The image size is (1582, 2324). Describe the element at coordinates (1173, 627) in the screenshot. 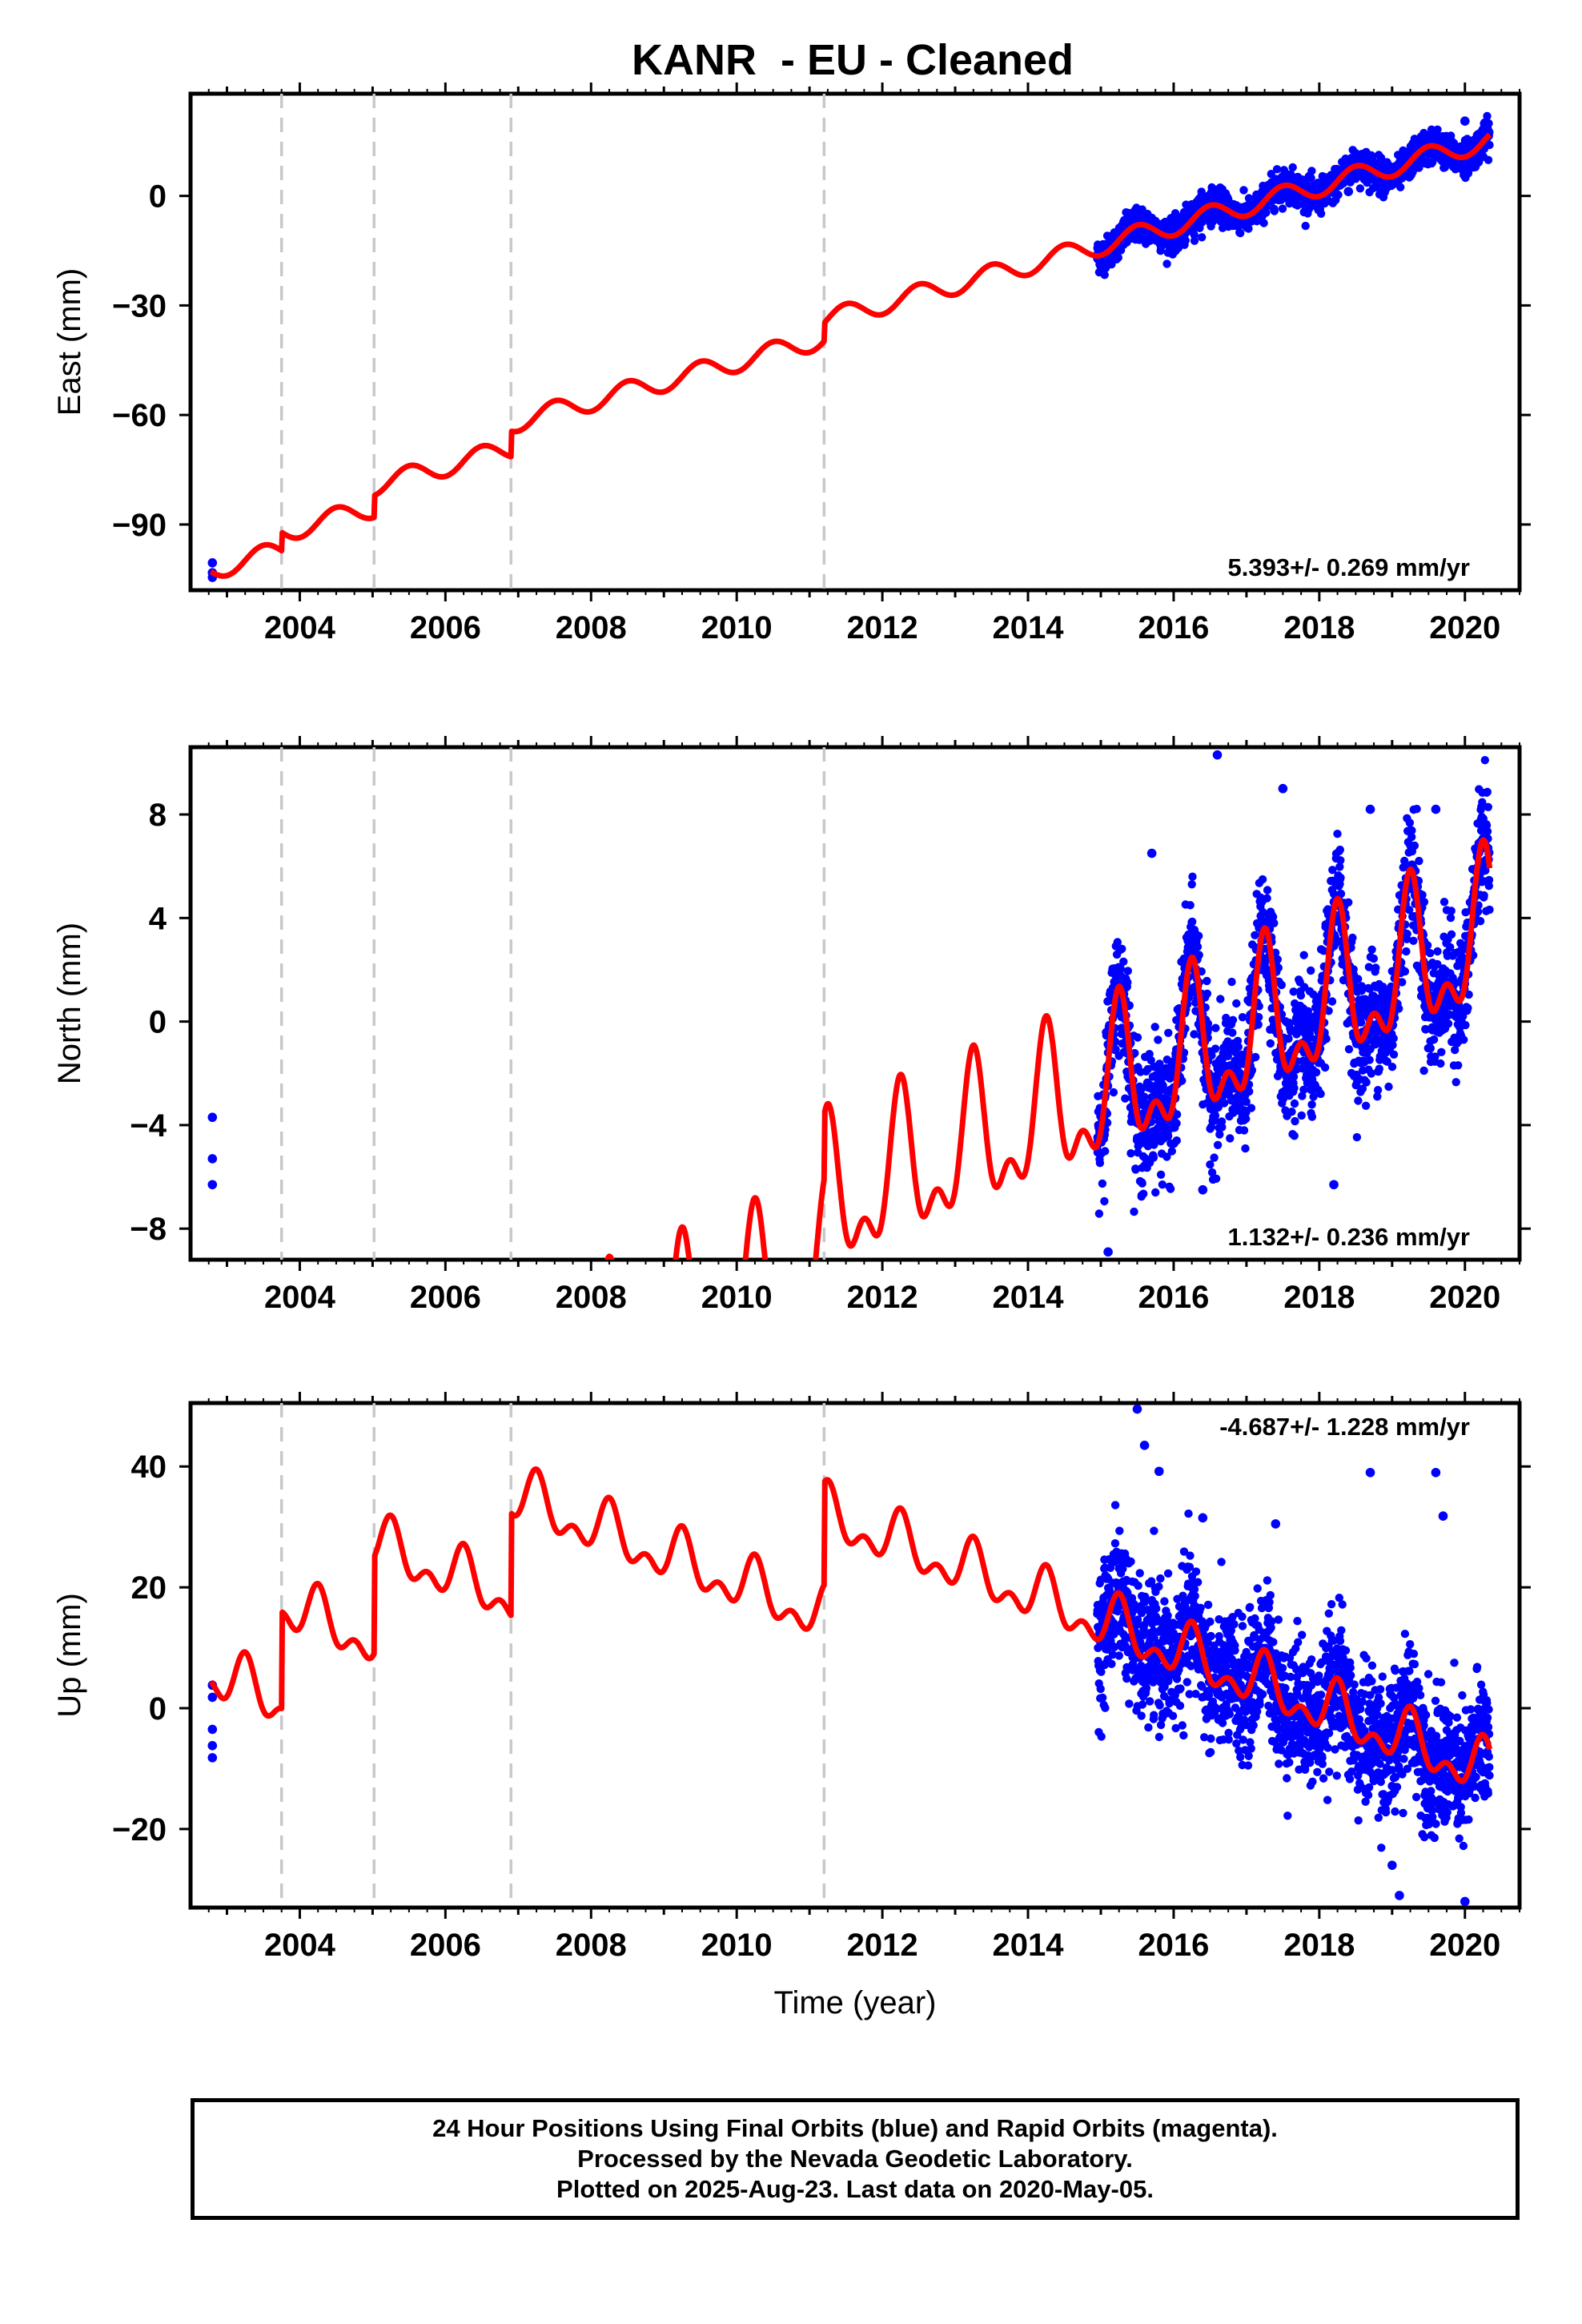

I see `x-tick-label: 2016` at that location.